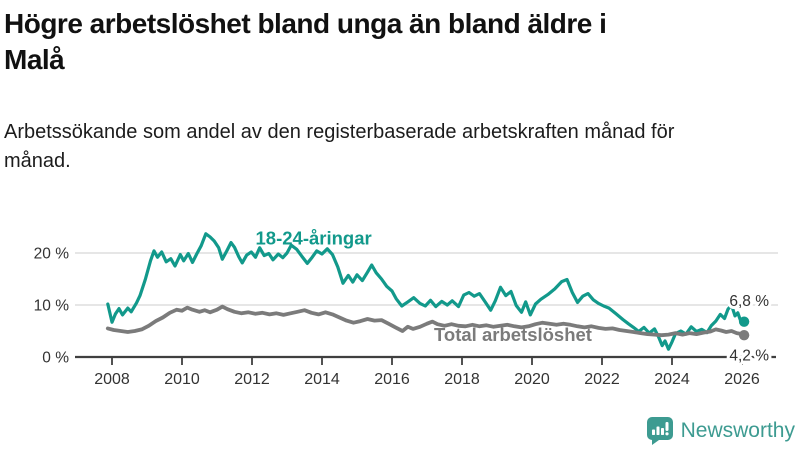  I want to click on bar-chart-speech-bubble-icon, so click(659, 430).